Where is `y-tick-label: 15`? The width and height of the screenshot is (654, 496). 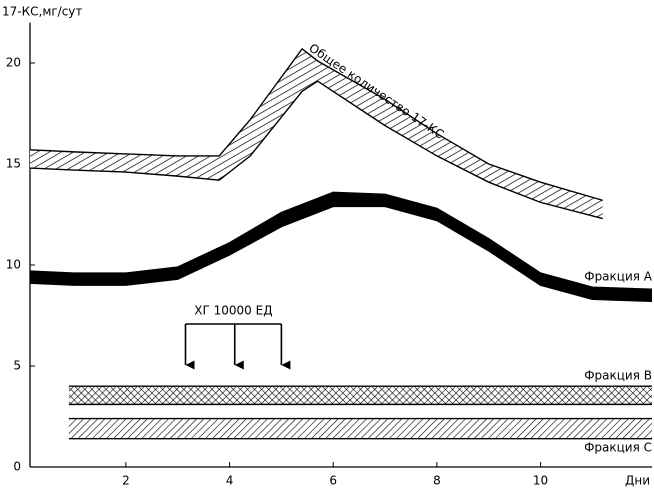
y-tick-label: 15 is located at coordinates (13, 164).